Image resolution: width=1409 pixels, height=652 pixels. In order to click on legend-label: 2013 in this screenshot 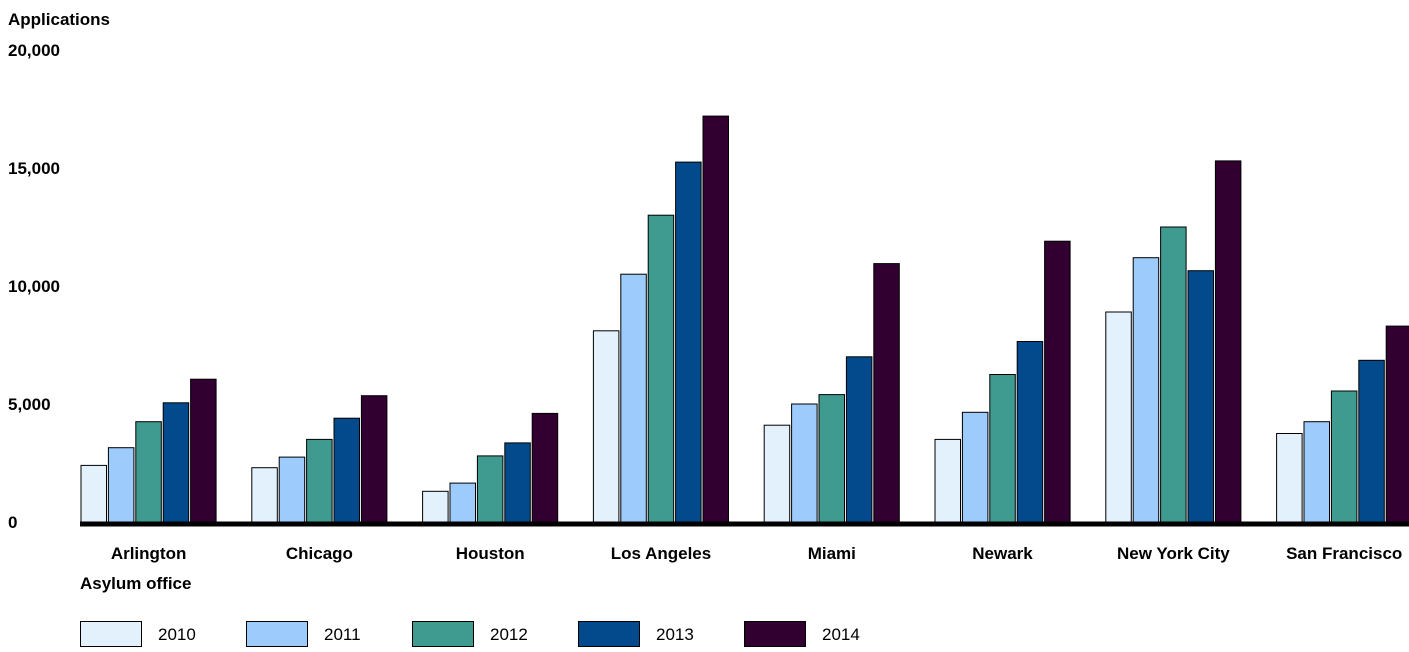, I will do `click(675, 634)`.